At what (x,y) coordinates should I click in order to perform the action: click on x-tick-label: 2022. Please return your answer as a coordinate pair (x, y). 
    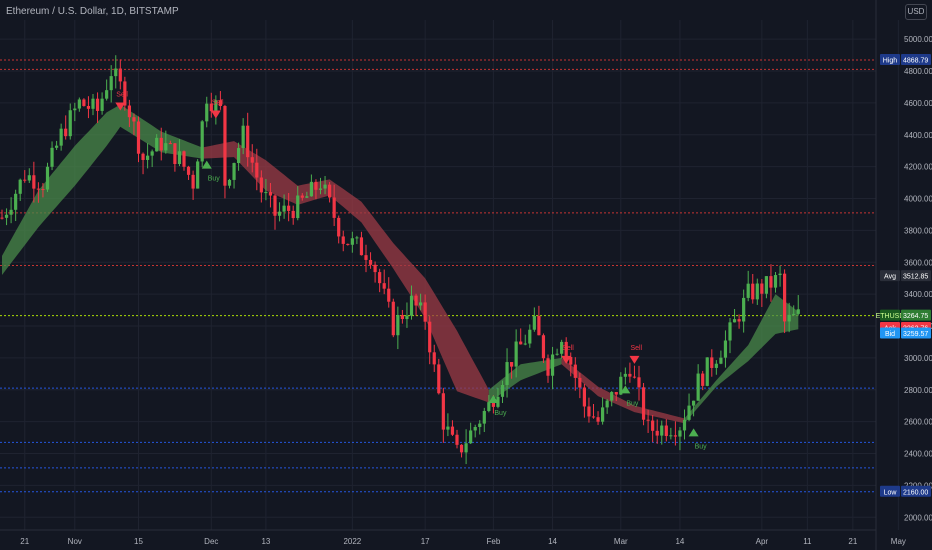
    Looking at the image, I should click on (352, 541).